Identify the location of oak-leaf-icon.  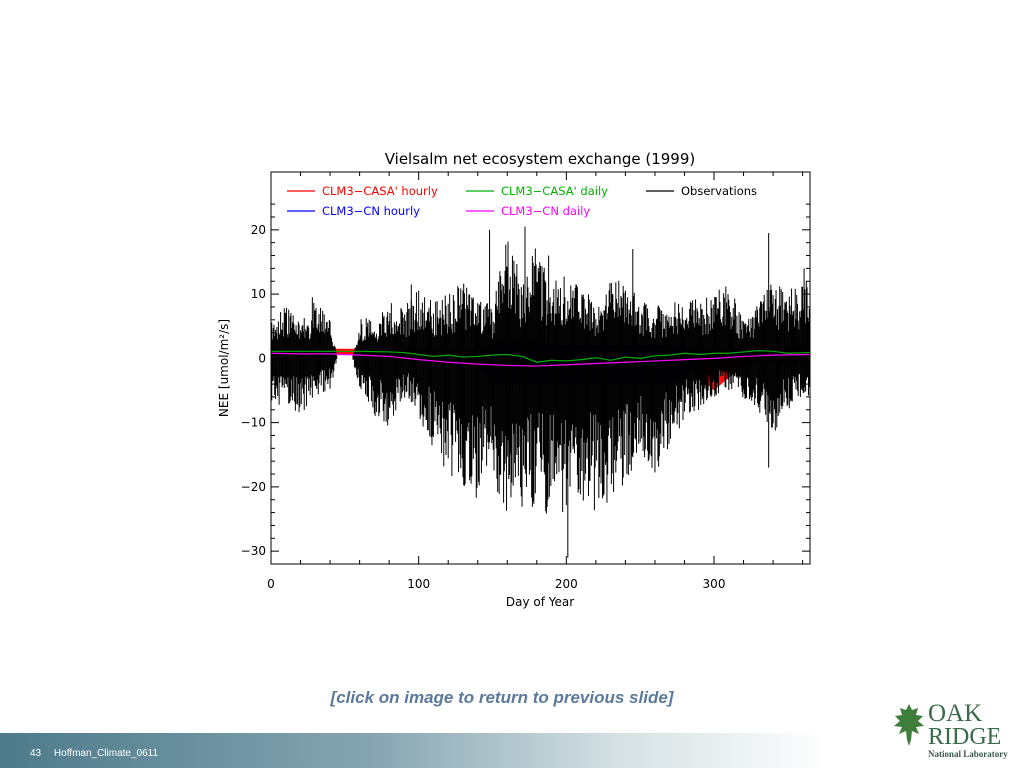
(909, 725).